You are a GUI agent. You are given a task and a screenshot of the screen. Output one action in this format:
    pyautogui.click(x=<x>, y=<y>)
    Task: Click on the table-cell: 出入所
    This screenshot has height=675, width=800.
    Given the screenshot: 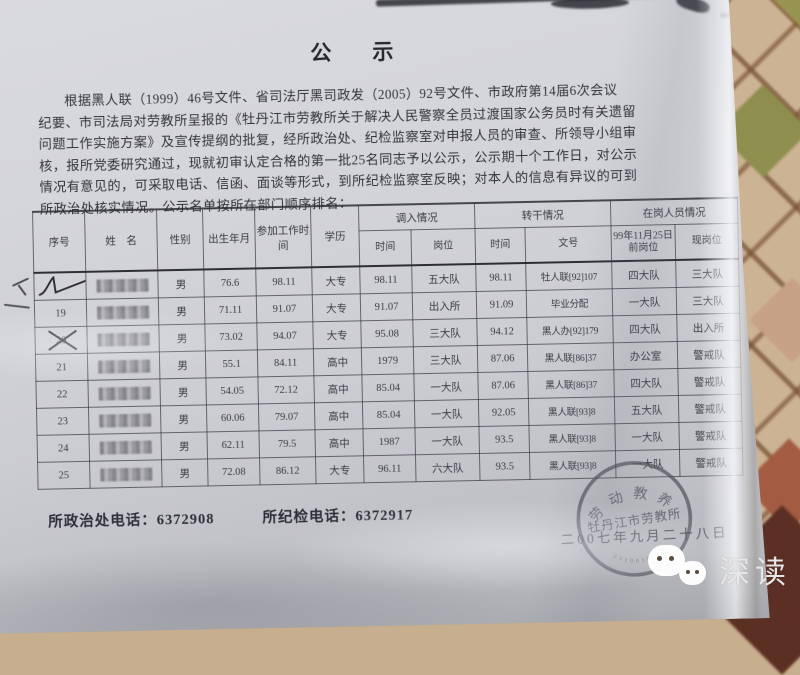 What is the action you would take?
    pyautogui.click(x=444, y=306)
    